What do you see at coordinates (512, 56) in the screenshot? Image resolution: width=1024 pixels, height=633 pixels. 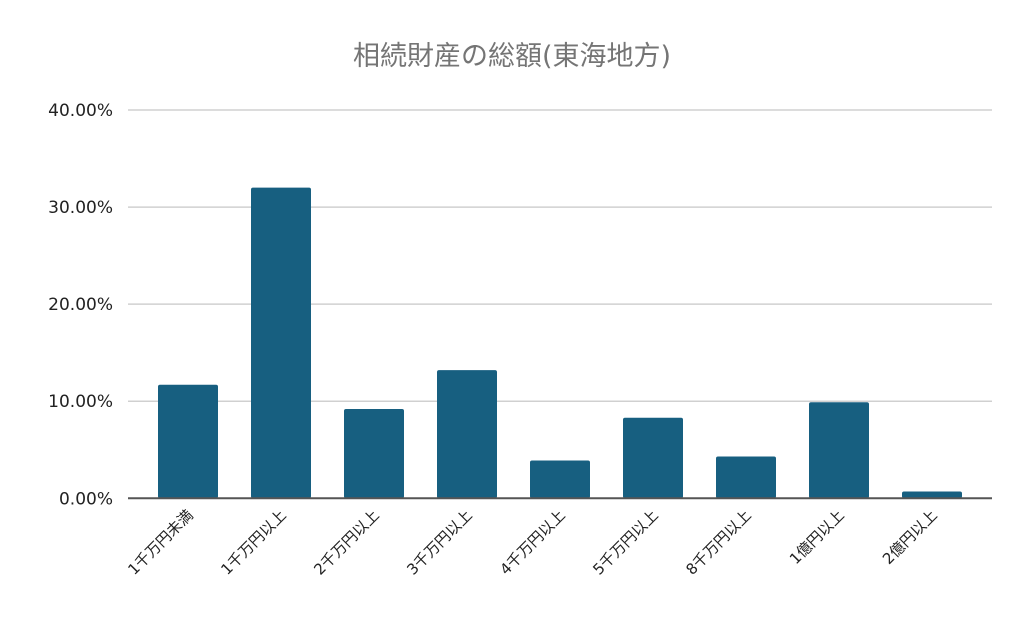 I see `chart-title: 相続財産の総額(東海地方)` at bounding box center [512, 56].